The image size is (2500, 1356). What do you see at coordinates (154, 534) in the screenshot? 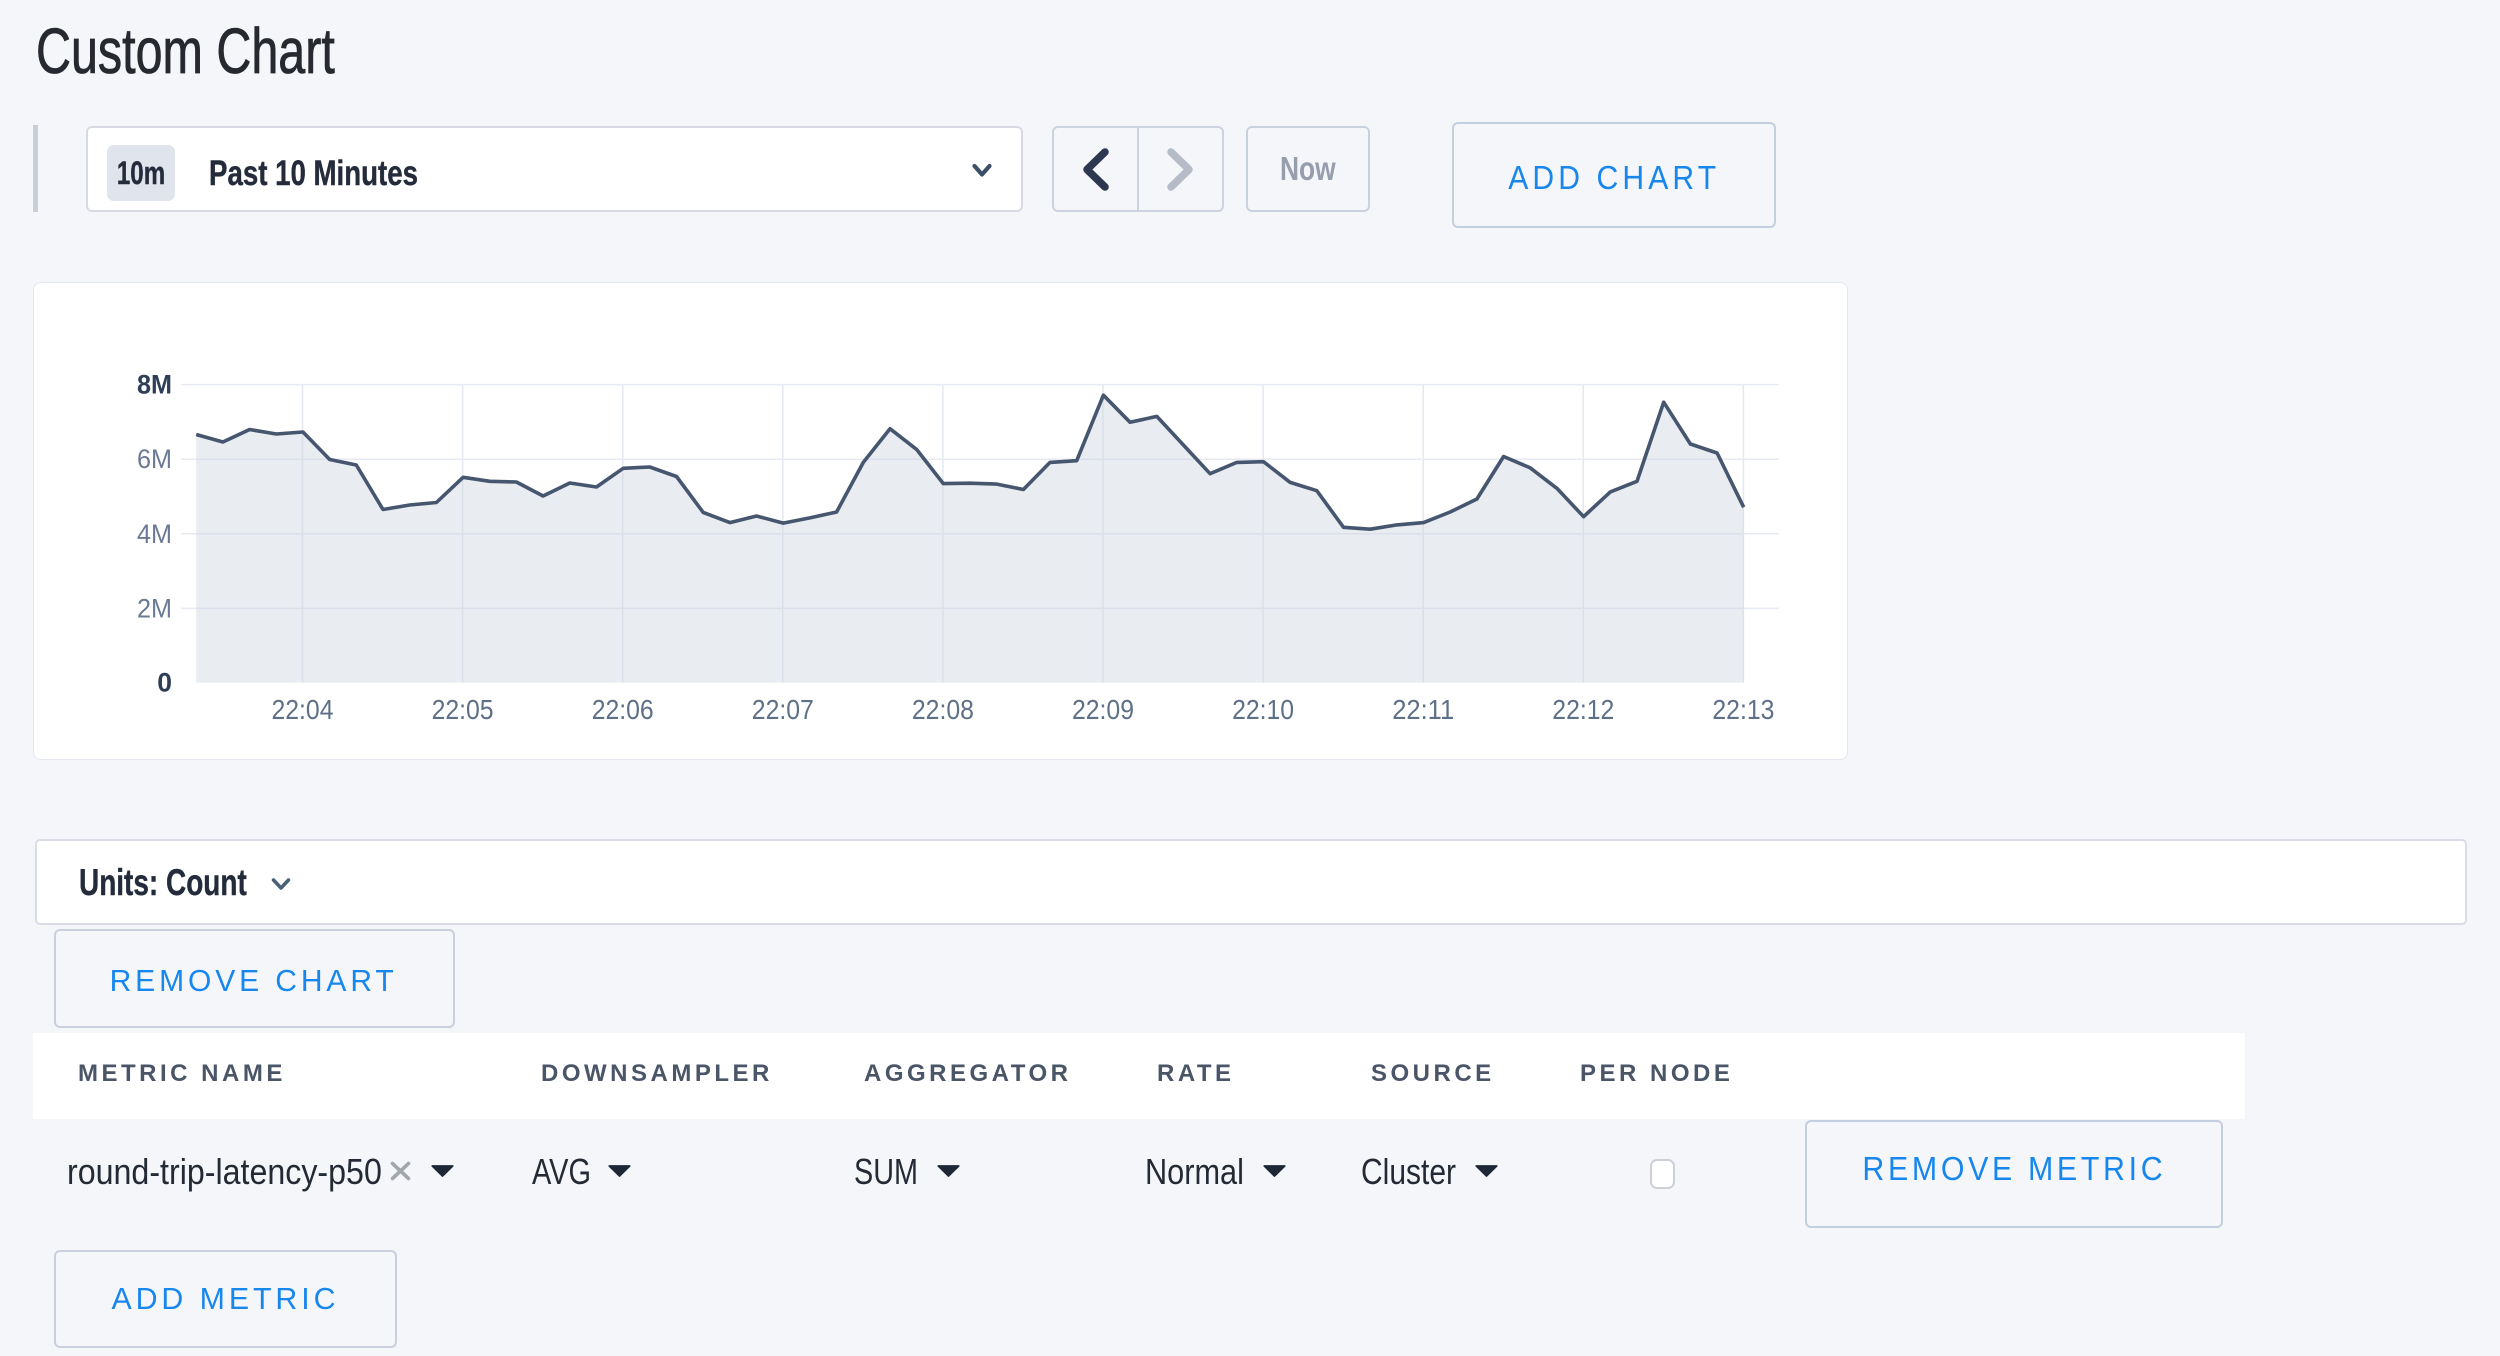
I see `svg-text: 4M` at bounding box center [154, 534].